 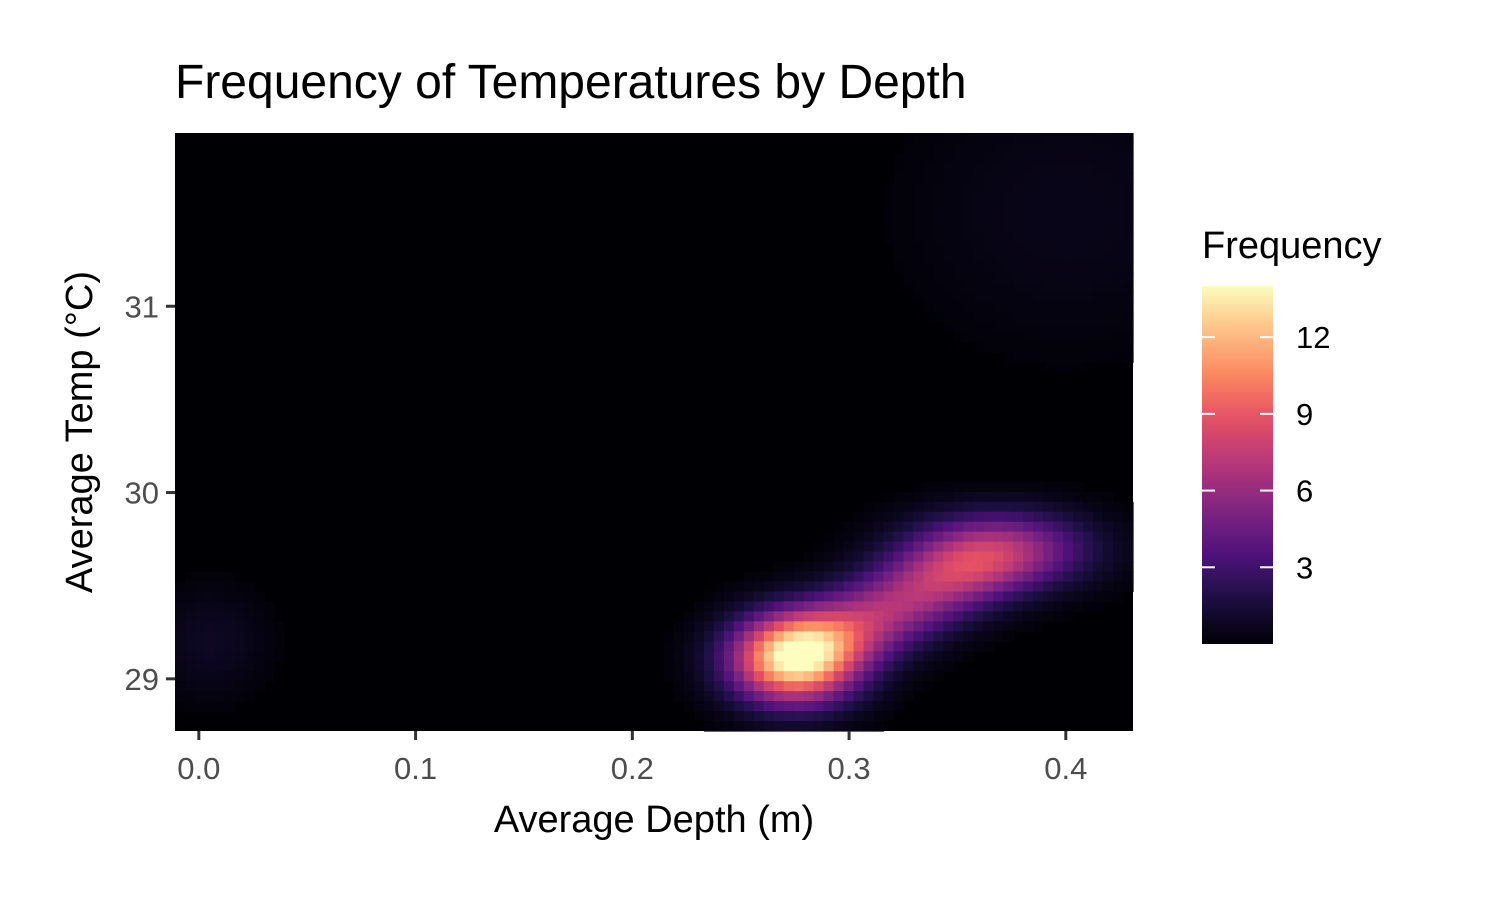 What do you see at coordinates (1065, 768) in the screenshot?
I see `x-tick-label: 0.4` at bounding box center [1065, 768].